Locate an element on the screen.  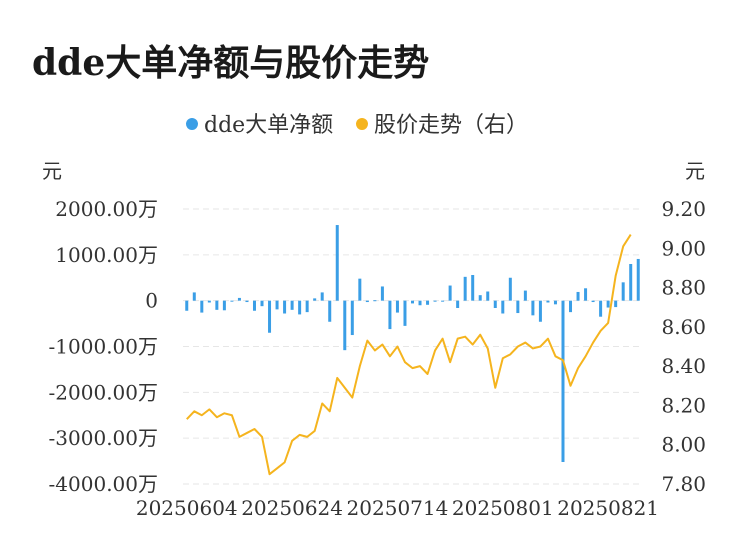
right-tick-label: 8.20 is located at coordinates (683, 405).